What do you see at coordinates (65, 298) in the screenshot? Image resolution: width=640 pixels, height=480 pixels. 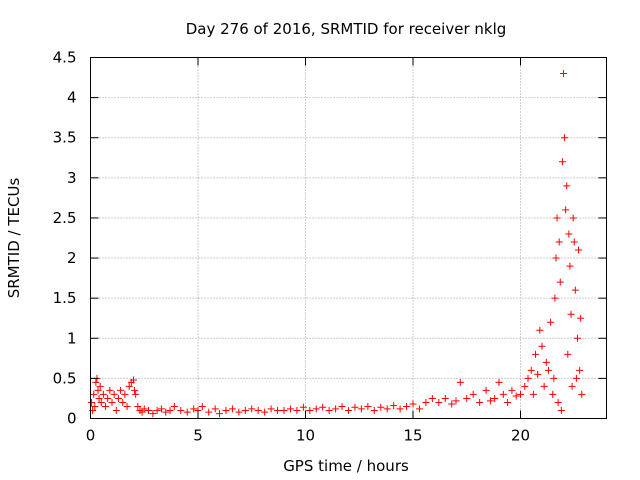 I see `y-tick-label: 1.5` at bounding box center [65, 298].